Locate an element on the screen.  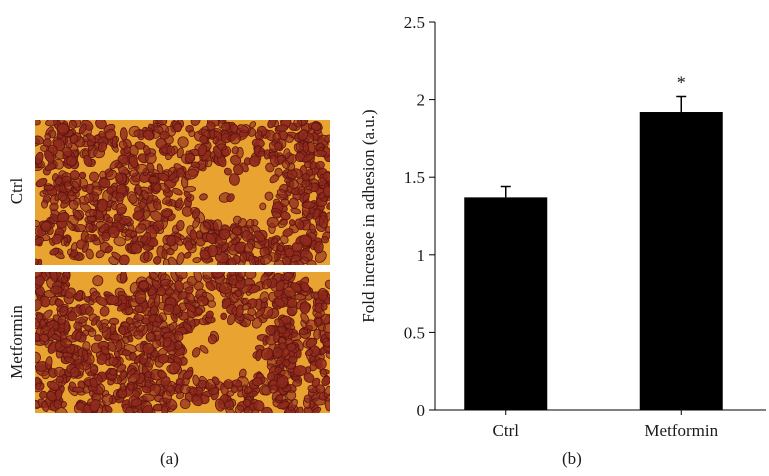
significance-mark: * is located at coordinates (681, 82).